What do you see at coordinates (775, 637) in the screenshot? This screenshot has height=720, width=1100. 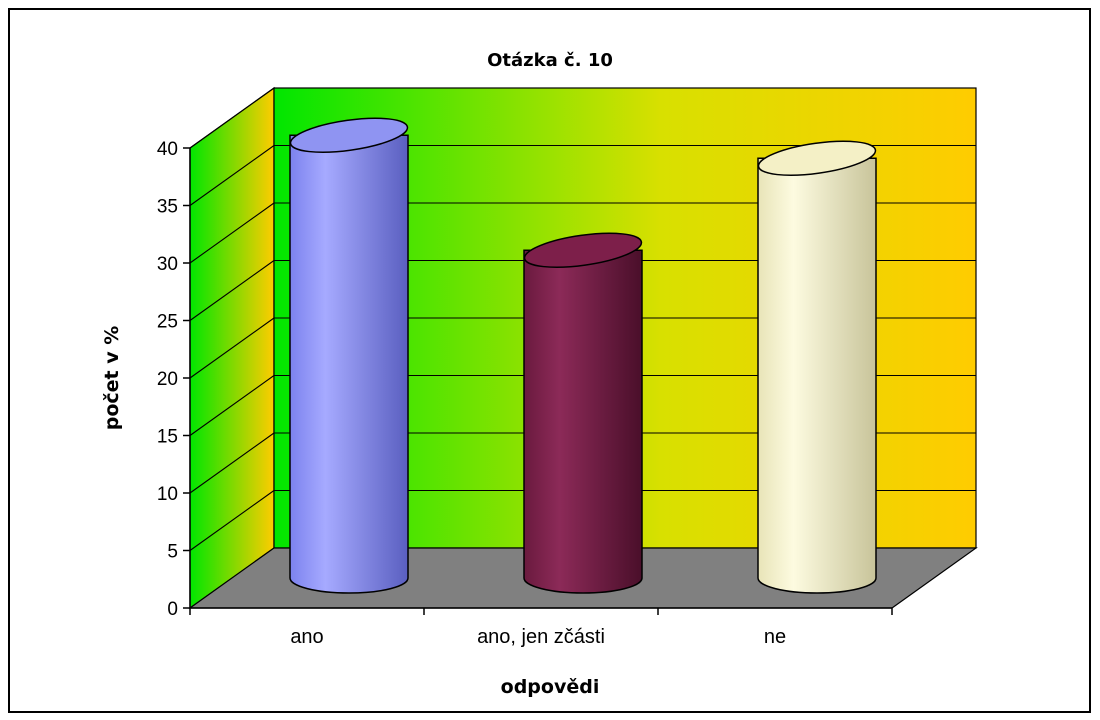 I see `x-category-label: ne` at bounding box center [775, 637].